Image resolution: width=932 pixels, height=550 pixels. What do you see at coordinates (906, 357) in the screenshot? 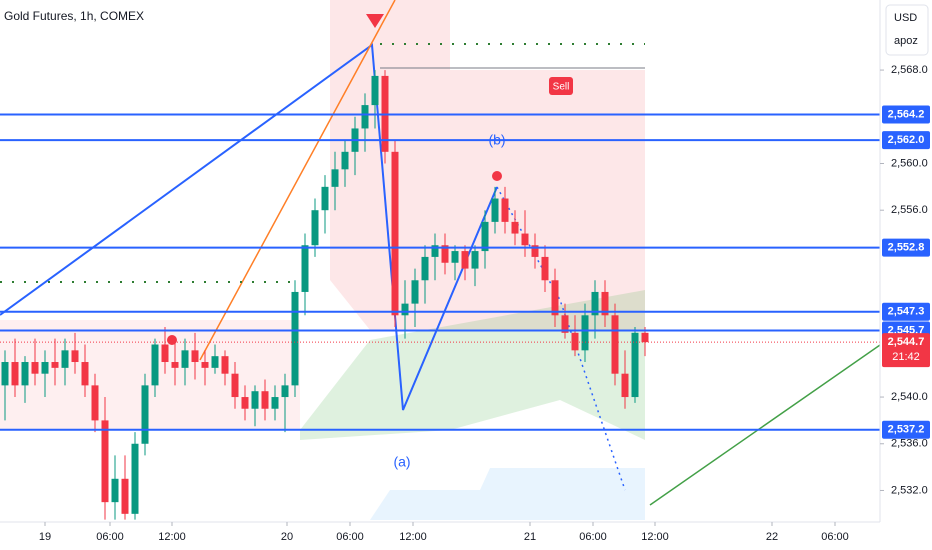
I see `countdown: 21:42` at bounding box center [906, 357].